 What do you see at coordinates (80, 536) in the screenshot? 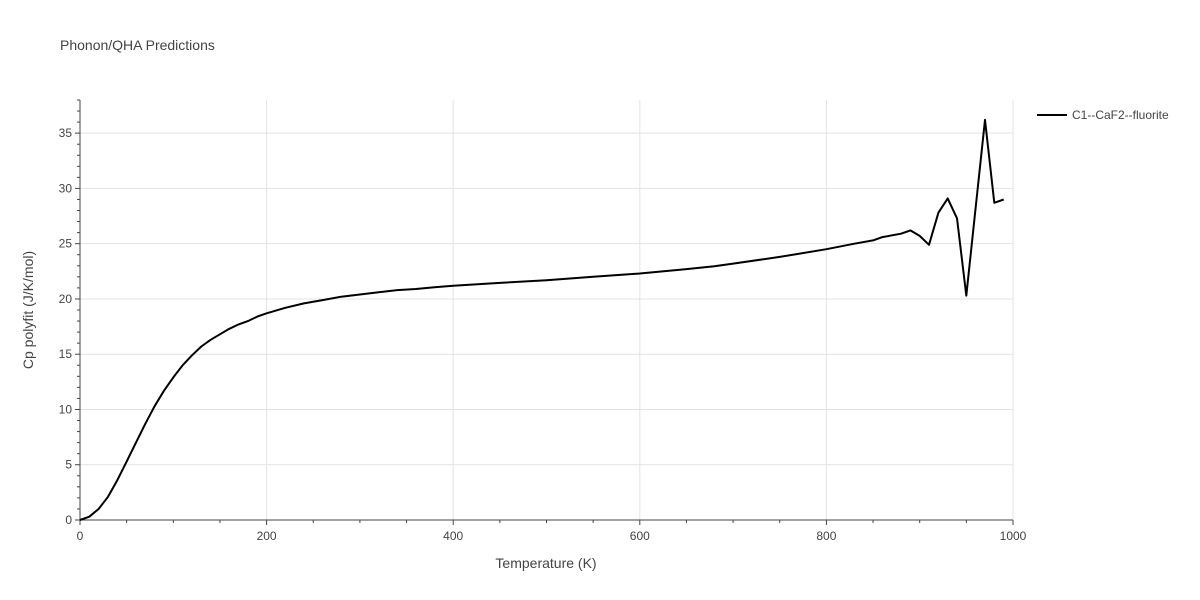
I see `x-tick-label: 0` at bounding box center [80, 536].